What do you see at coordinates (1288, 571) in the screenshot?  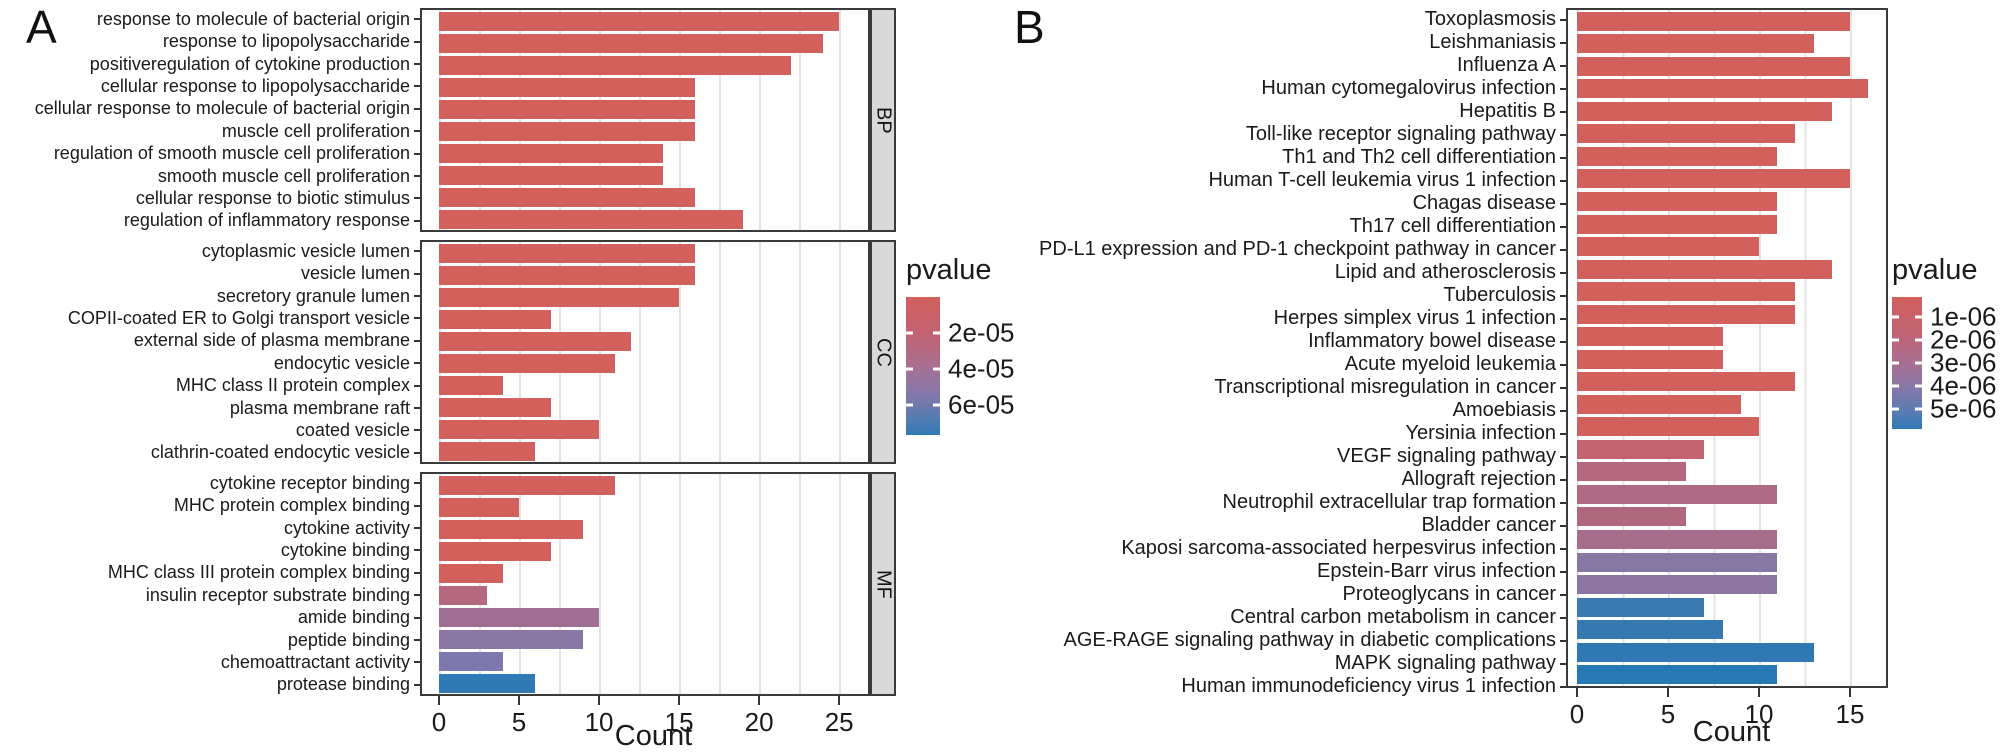 I see `category-label: Epstein-Barr virus infection` at bounding box center [1288, 571].